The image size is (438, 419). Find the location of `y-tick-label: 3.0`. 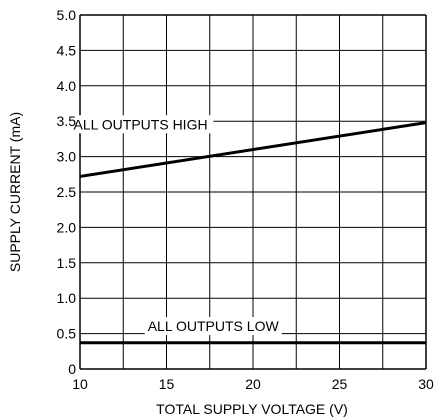

y-tick-label: 3.0 is located at coordinates (67, 157).